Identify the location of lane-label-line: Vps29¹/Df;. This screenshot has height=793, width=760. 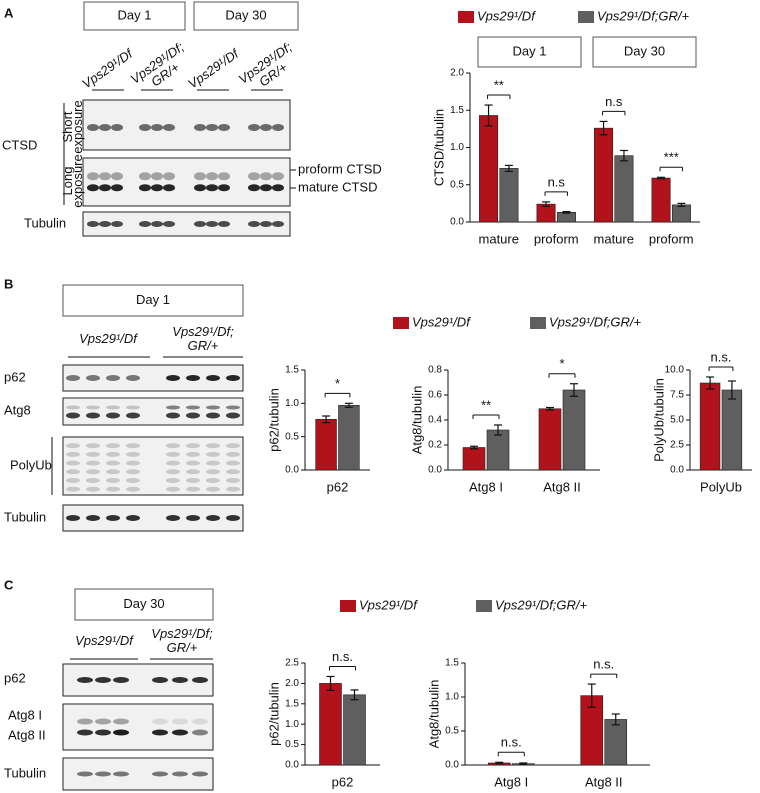
(203, 331).